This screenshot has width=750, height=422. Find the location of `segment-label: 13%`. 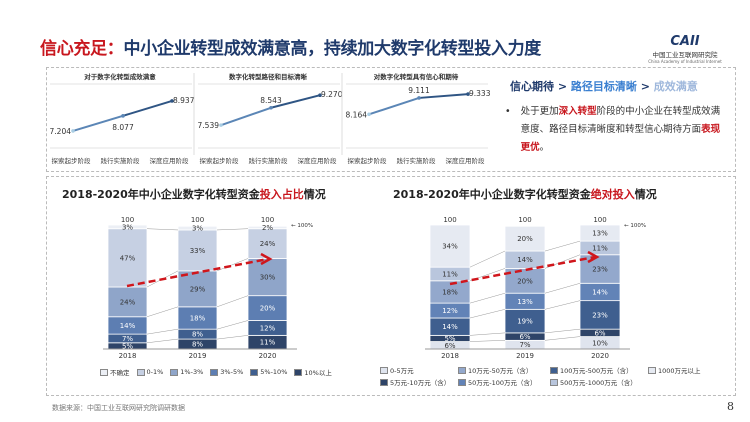

segment-label: 13% is located at coordinates (525, 302).